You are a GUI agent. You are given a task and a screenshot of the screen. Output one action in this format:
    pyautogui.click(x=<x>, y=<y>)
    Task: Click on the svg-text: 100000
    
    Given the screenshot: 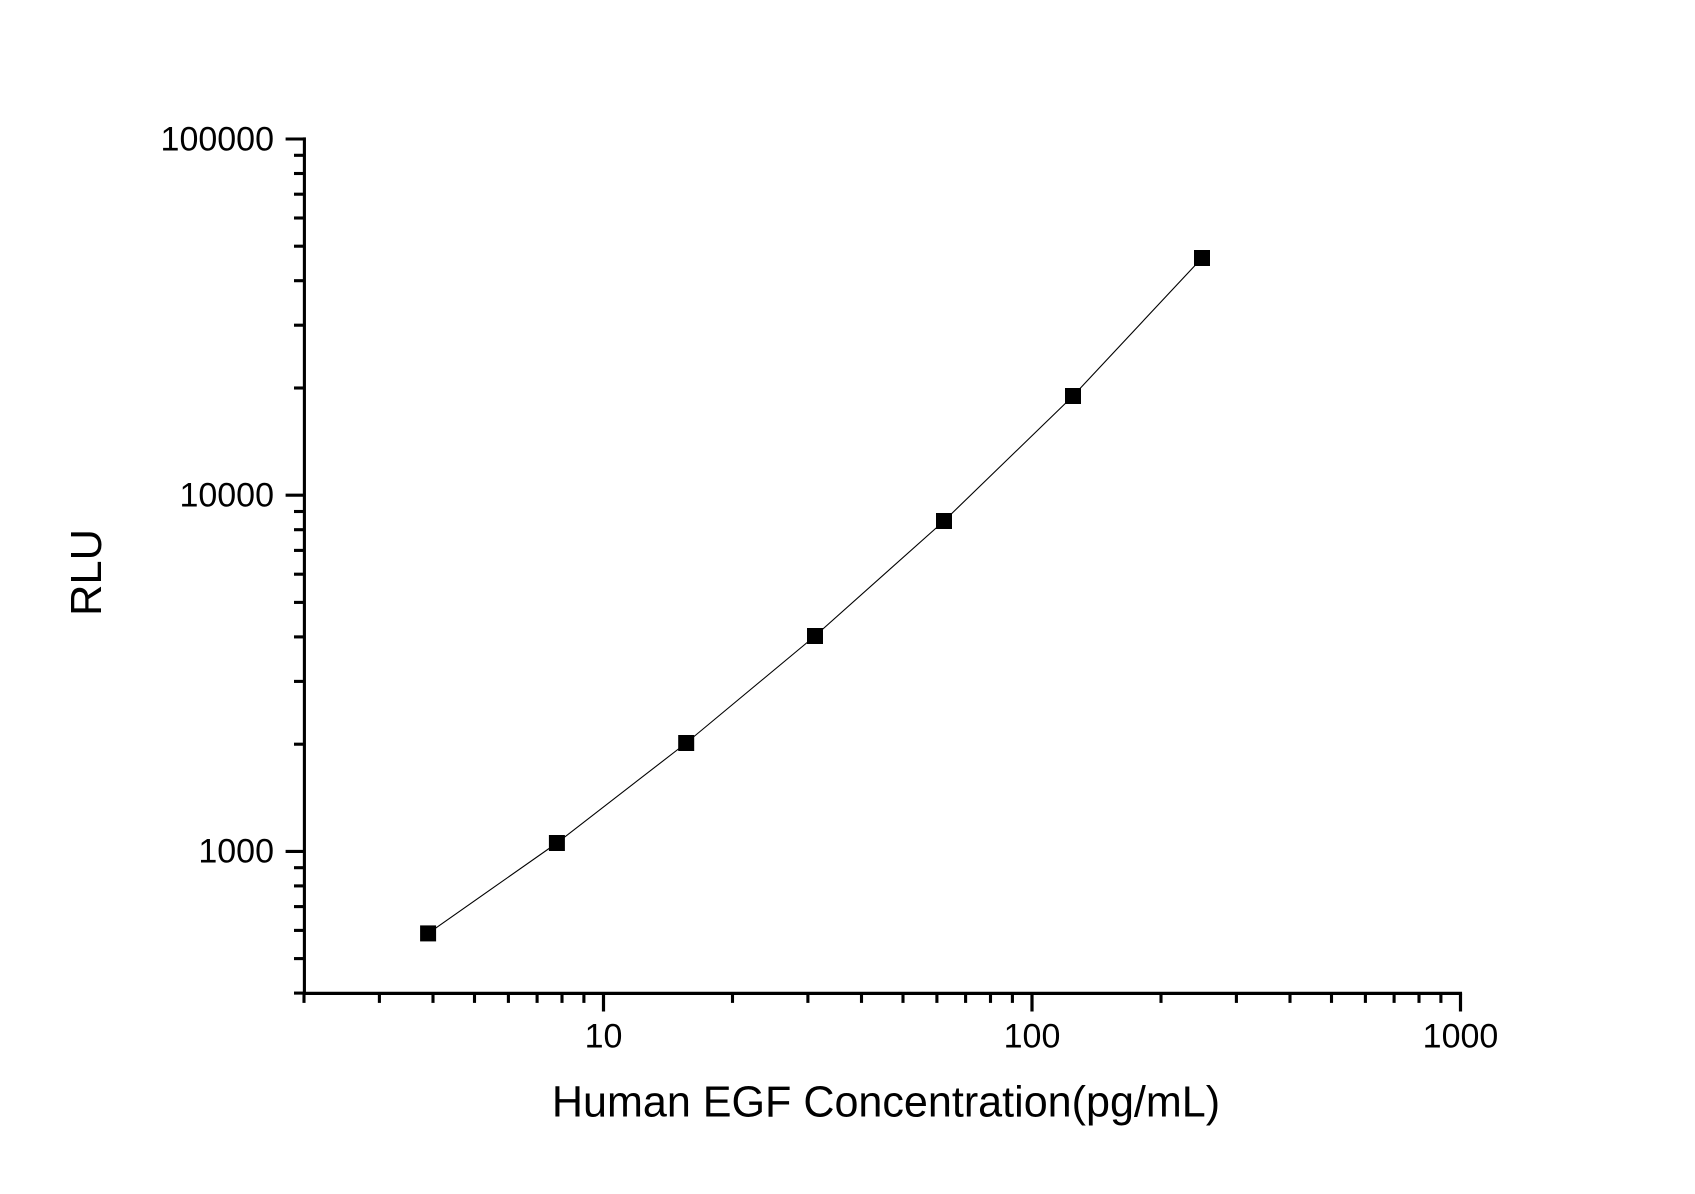 What is the action you would take?
    pyautogui.click(x=217, y=139)
    